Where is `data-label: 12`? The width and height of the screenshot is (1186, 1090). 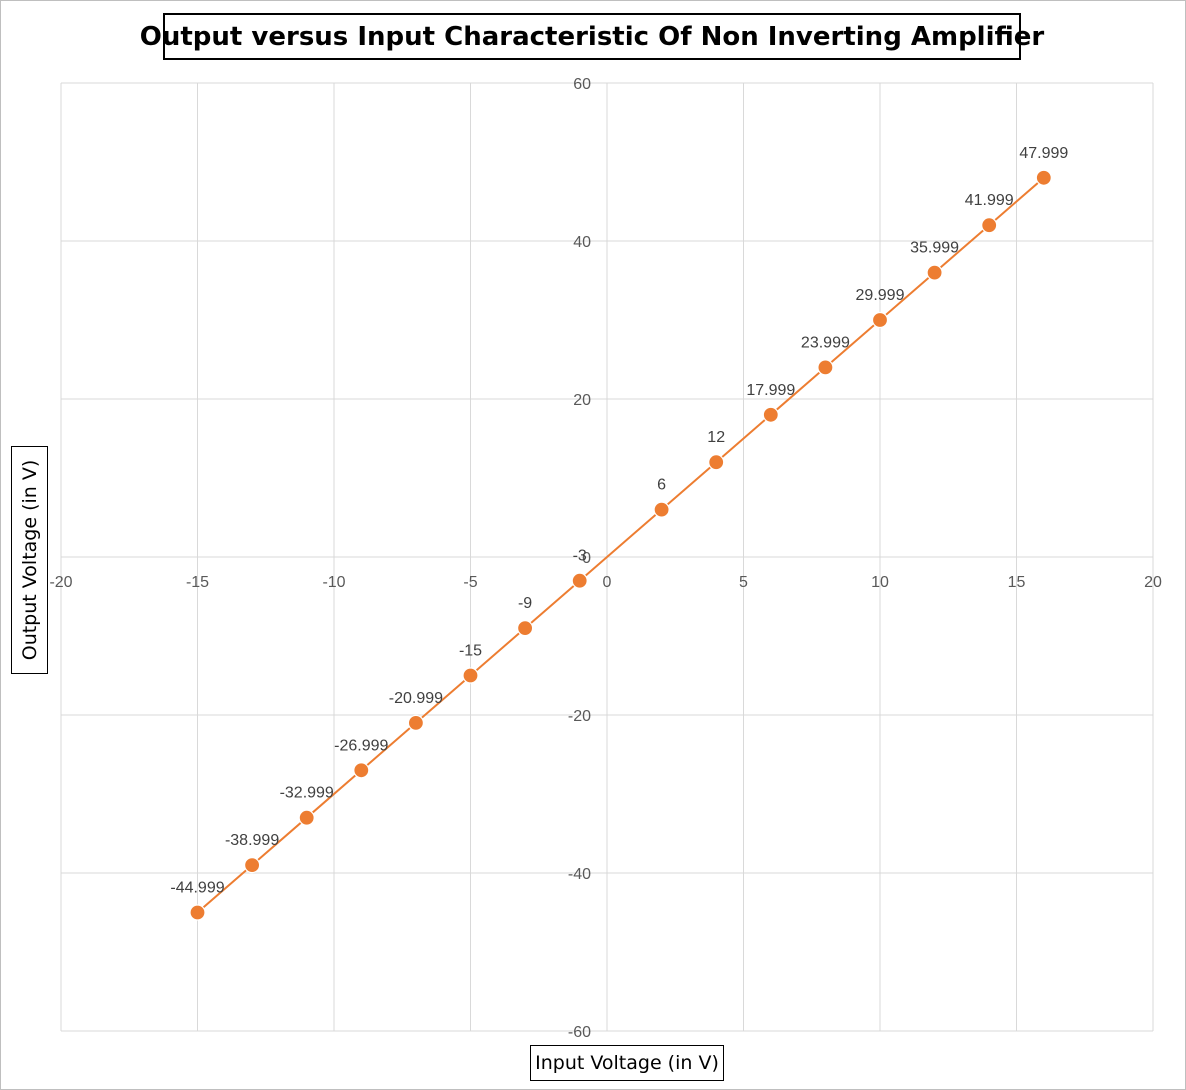 data-label: 12 is located at coordinates (716, 437).